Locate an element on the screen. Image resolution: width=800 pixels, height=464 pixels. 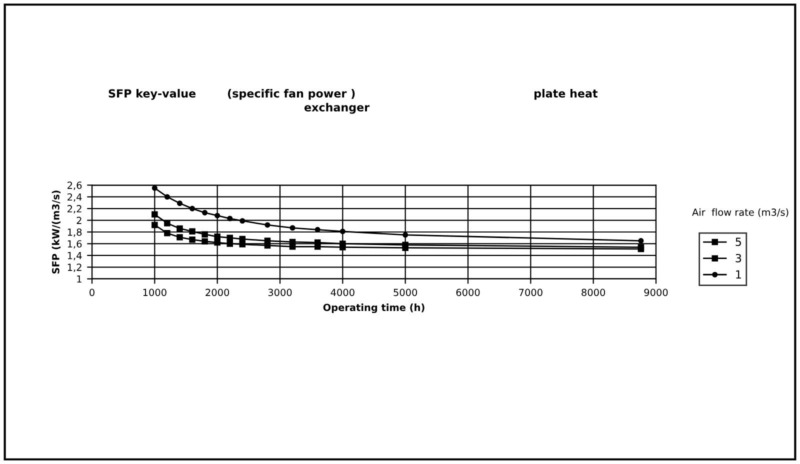
x-tick-label: 2000 is located at coordinates (218, 292).